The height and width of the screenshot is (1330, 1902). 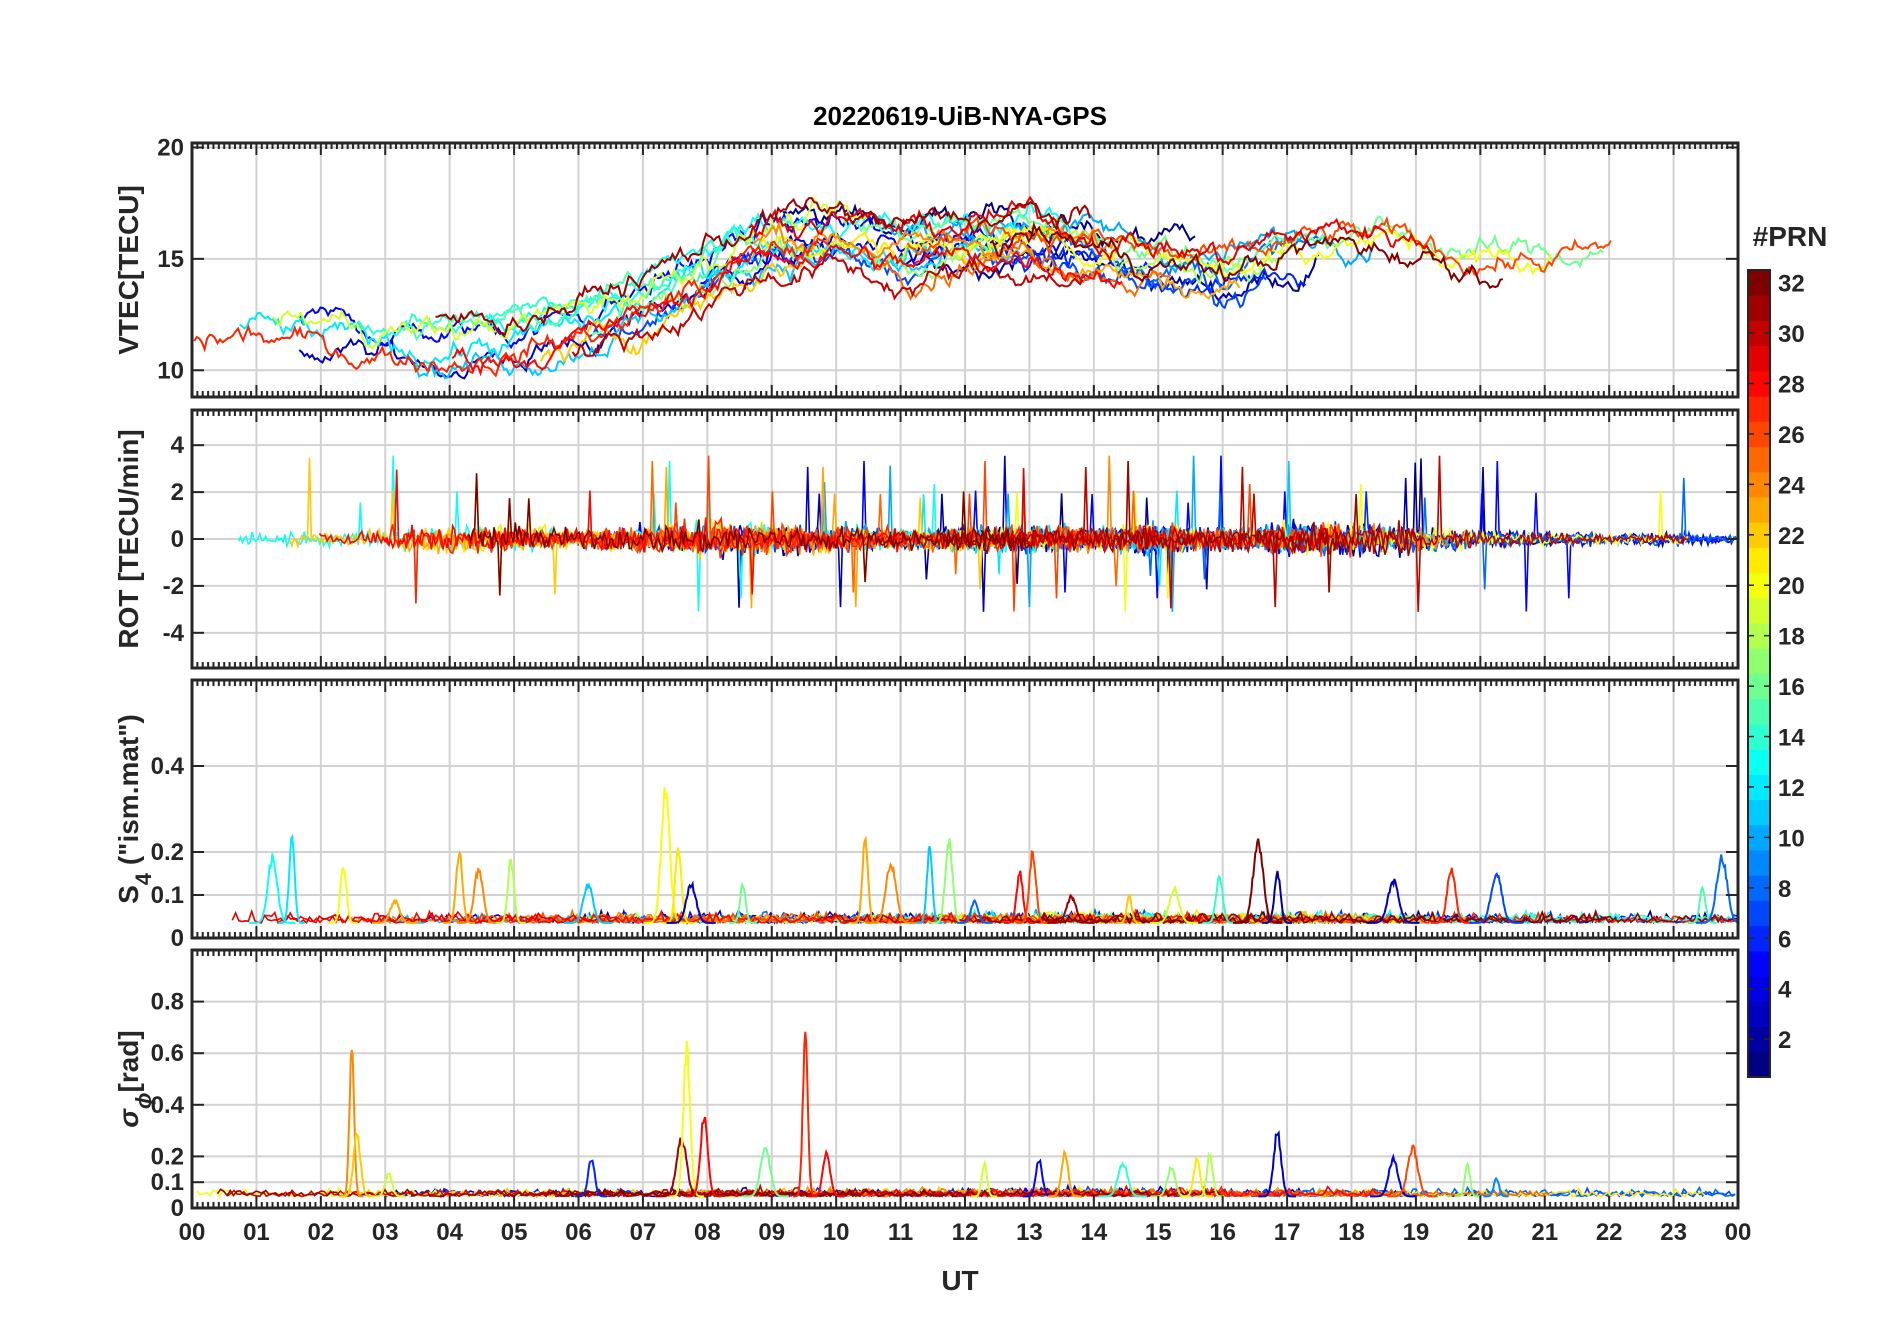 I want to click on x-tick-label: 00, so click(x=192, y=1232).